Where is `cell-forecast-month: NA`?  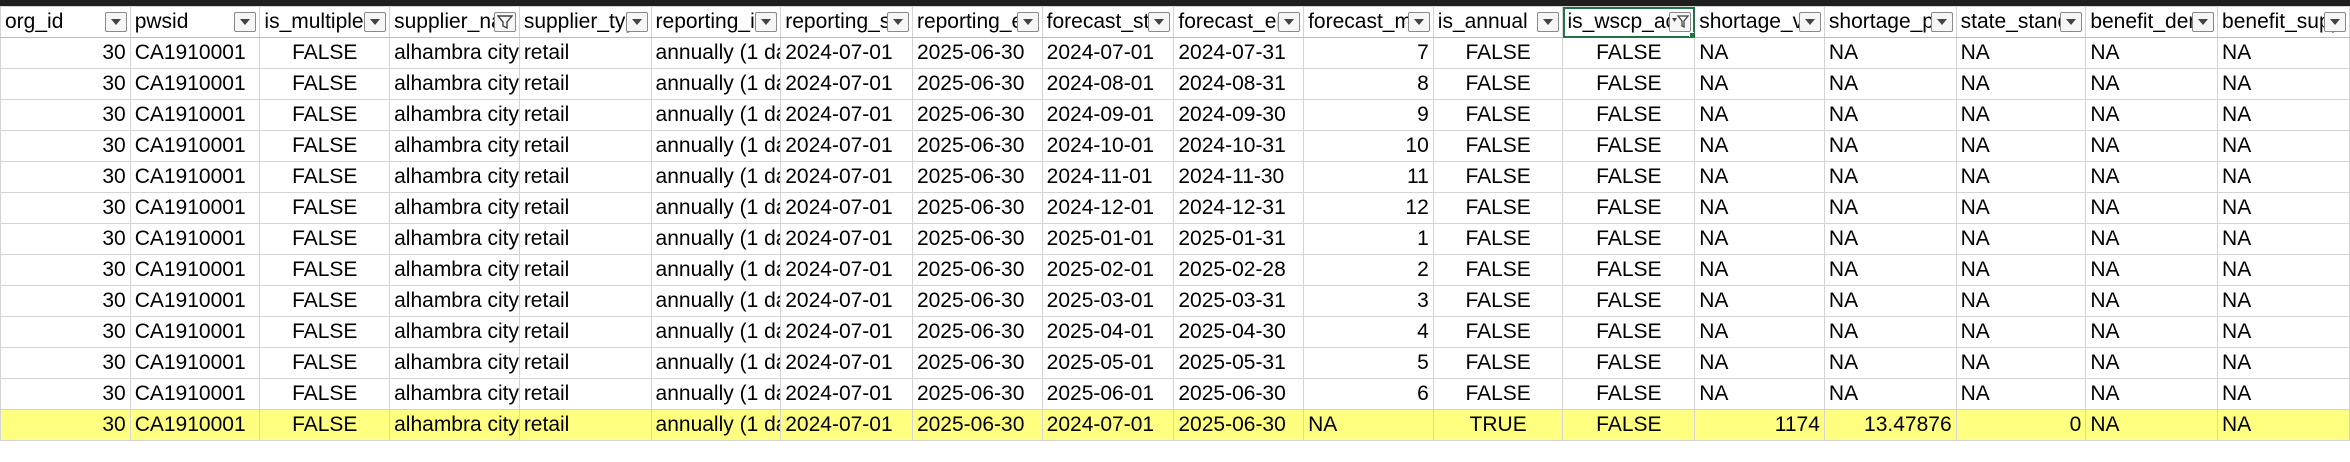 cell-forecast-month: NA is located at coordinates (1368, 425).